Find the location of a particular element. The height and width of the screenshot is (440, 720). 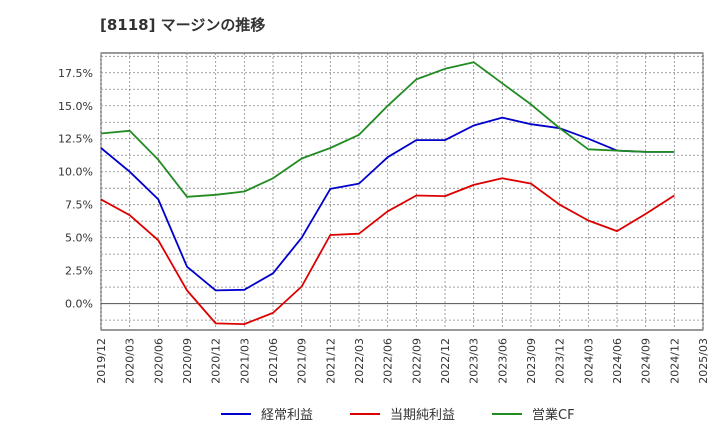

legend: 経常利益 当期純利益 営業CF is located at coordinates (398, 415).